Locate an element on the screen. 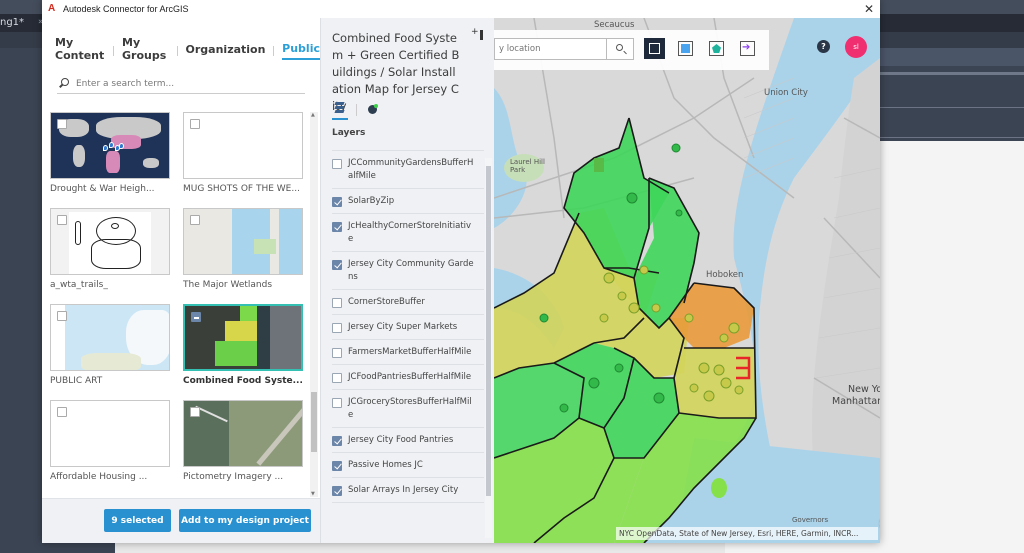 The height and width of the screenshot is (553, 1024). map-label-laurel-hill: Laurel Hill Park is located at coordinates (527, 166).